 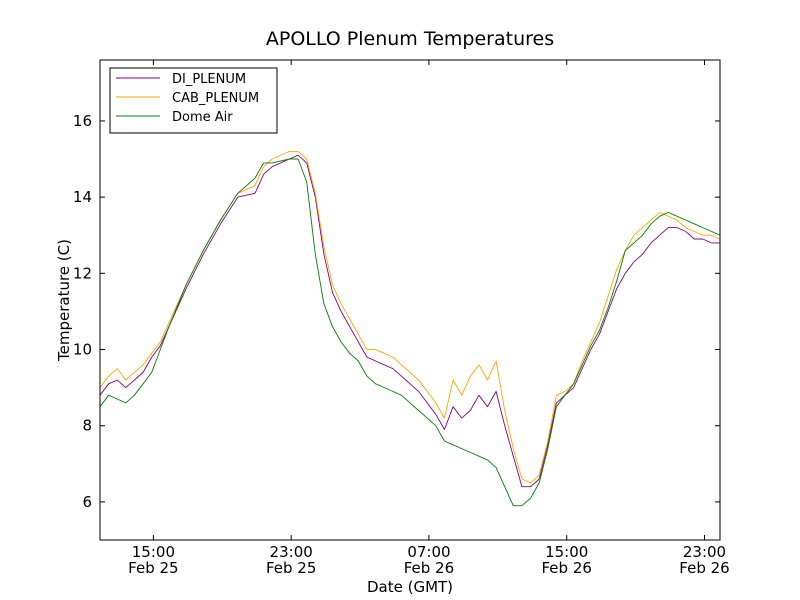 What do you see at coordinates (202, 117) in the screenshot?
I see `legend-label-dome-air: Dome Air` at bounding box center [202, 117].